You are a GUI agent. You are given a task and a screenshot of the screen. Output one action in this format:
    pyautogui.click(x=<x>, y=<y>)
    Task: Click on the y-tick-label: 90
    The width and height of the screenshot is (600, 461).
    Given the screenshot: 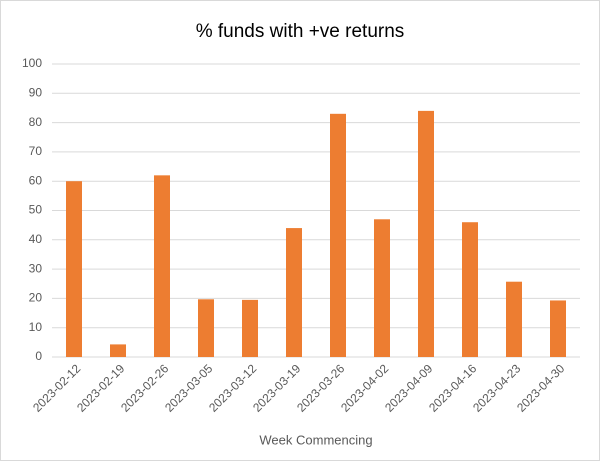 What is the action you would take?
    pyautogui.click(x=36, y=92)
    